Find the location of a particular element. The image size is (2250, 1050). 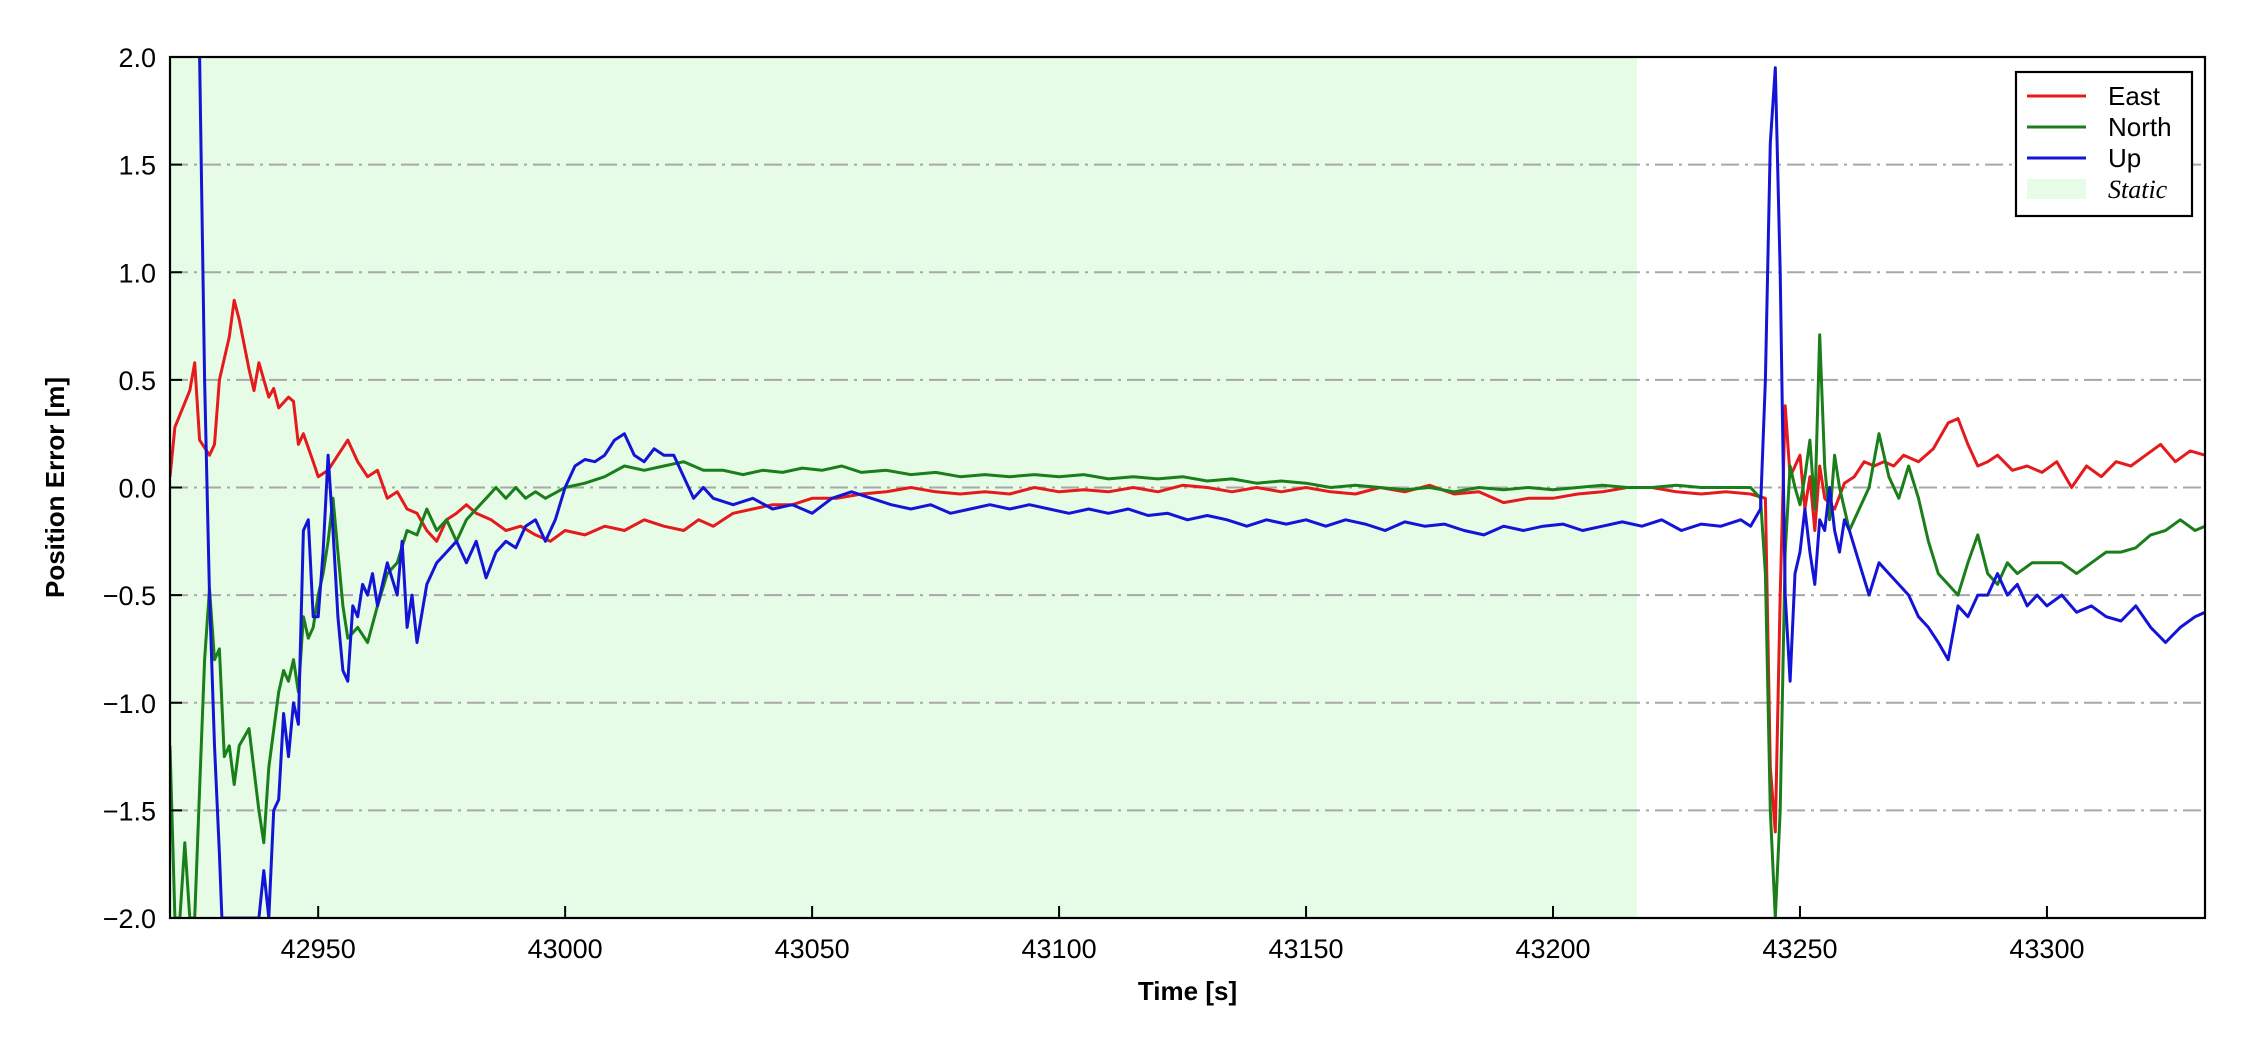

x-tick-label: 43250 is located at coordinates (1799, 949).